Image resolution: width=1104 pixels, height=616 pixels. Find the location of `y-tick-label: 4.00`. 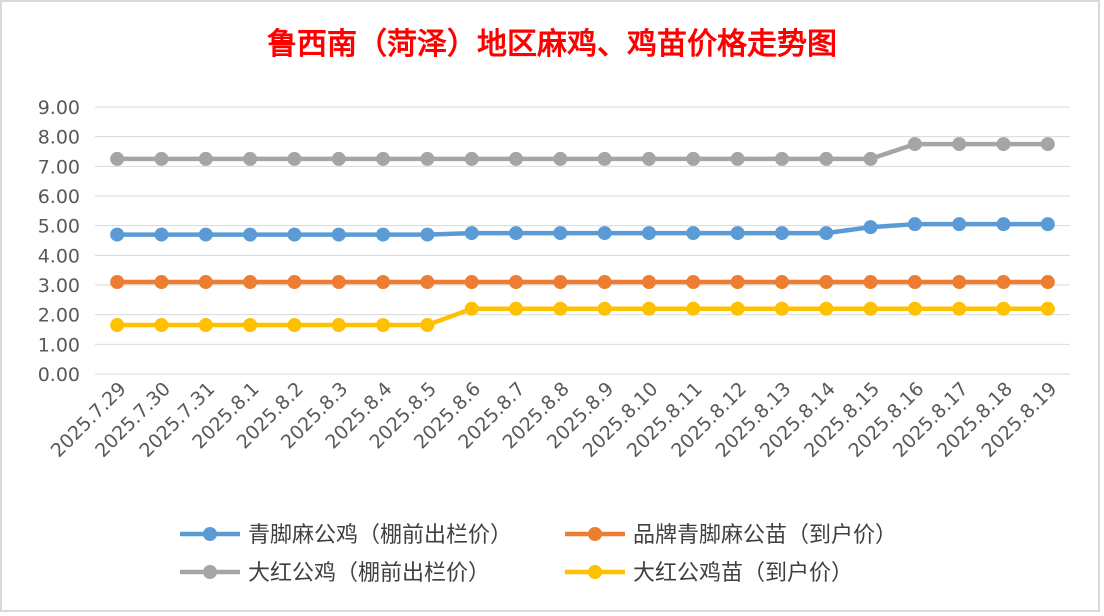

y-tick-label: 4.00 is located at coordinates (59, 256).